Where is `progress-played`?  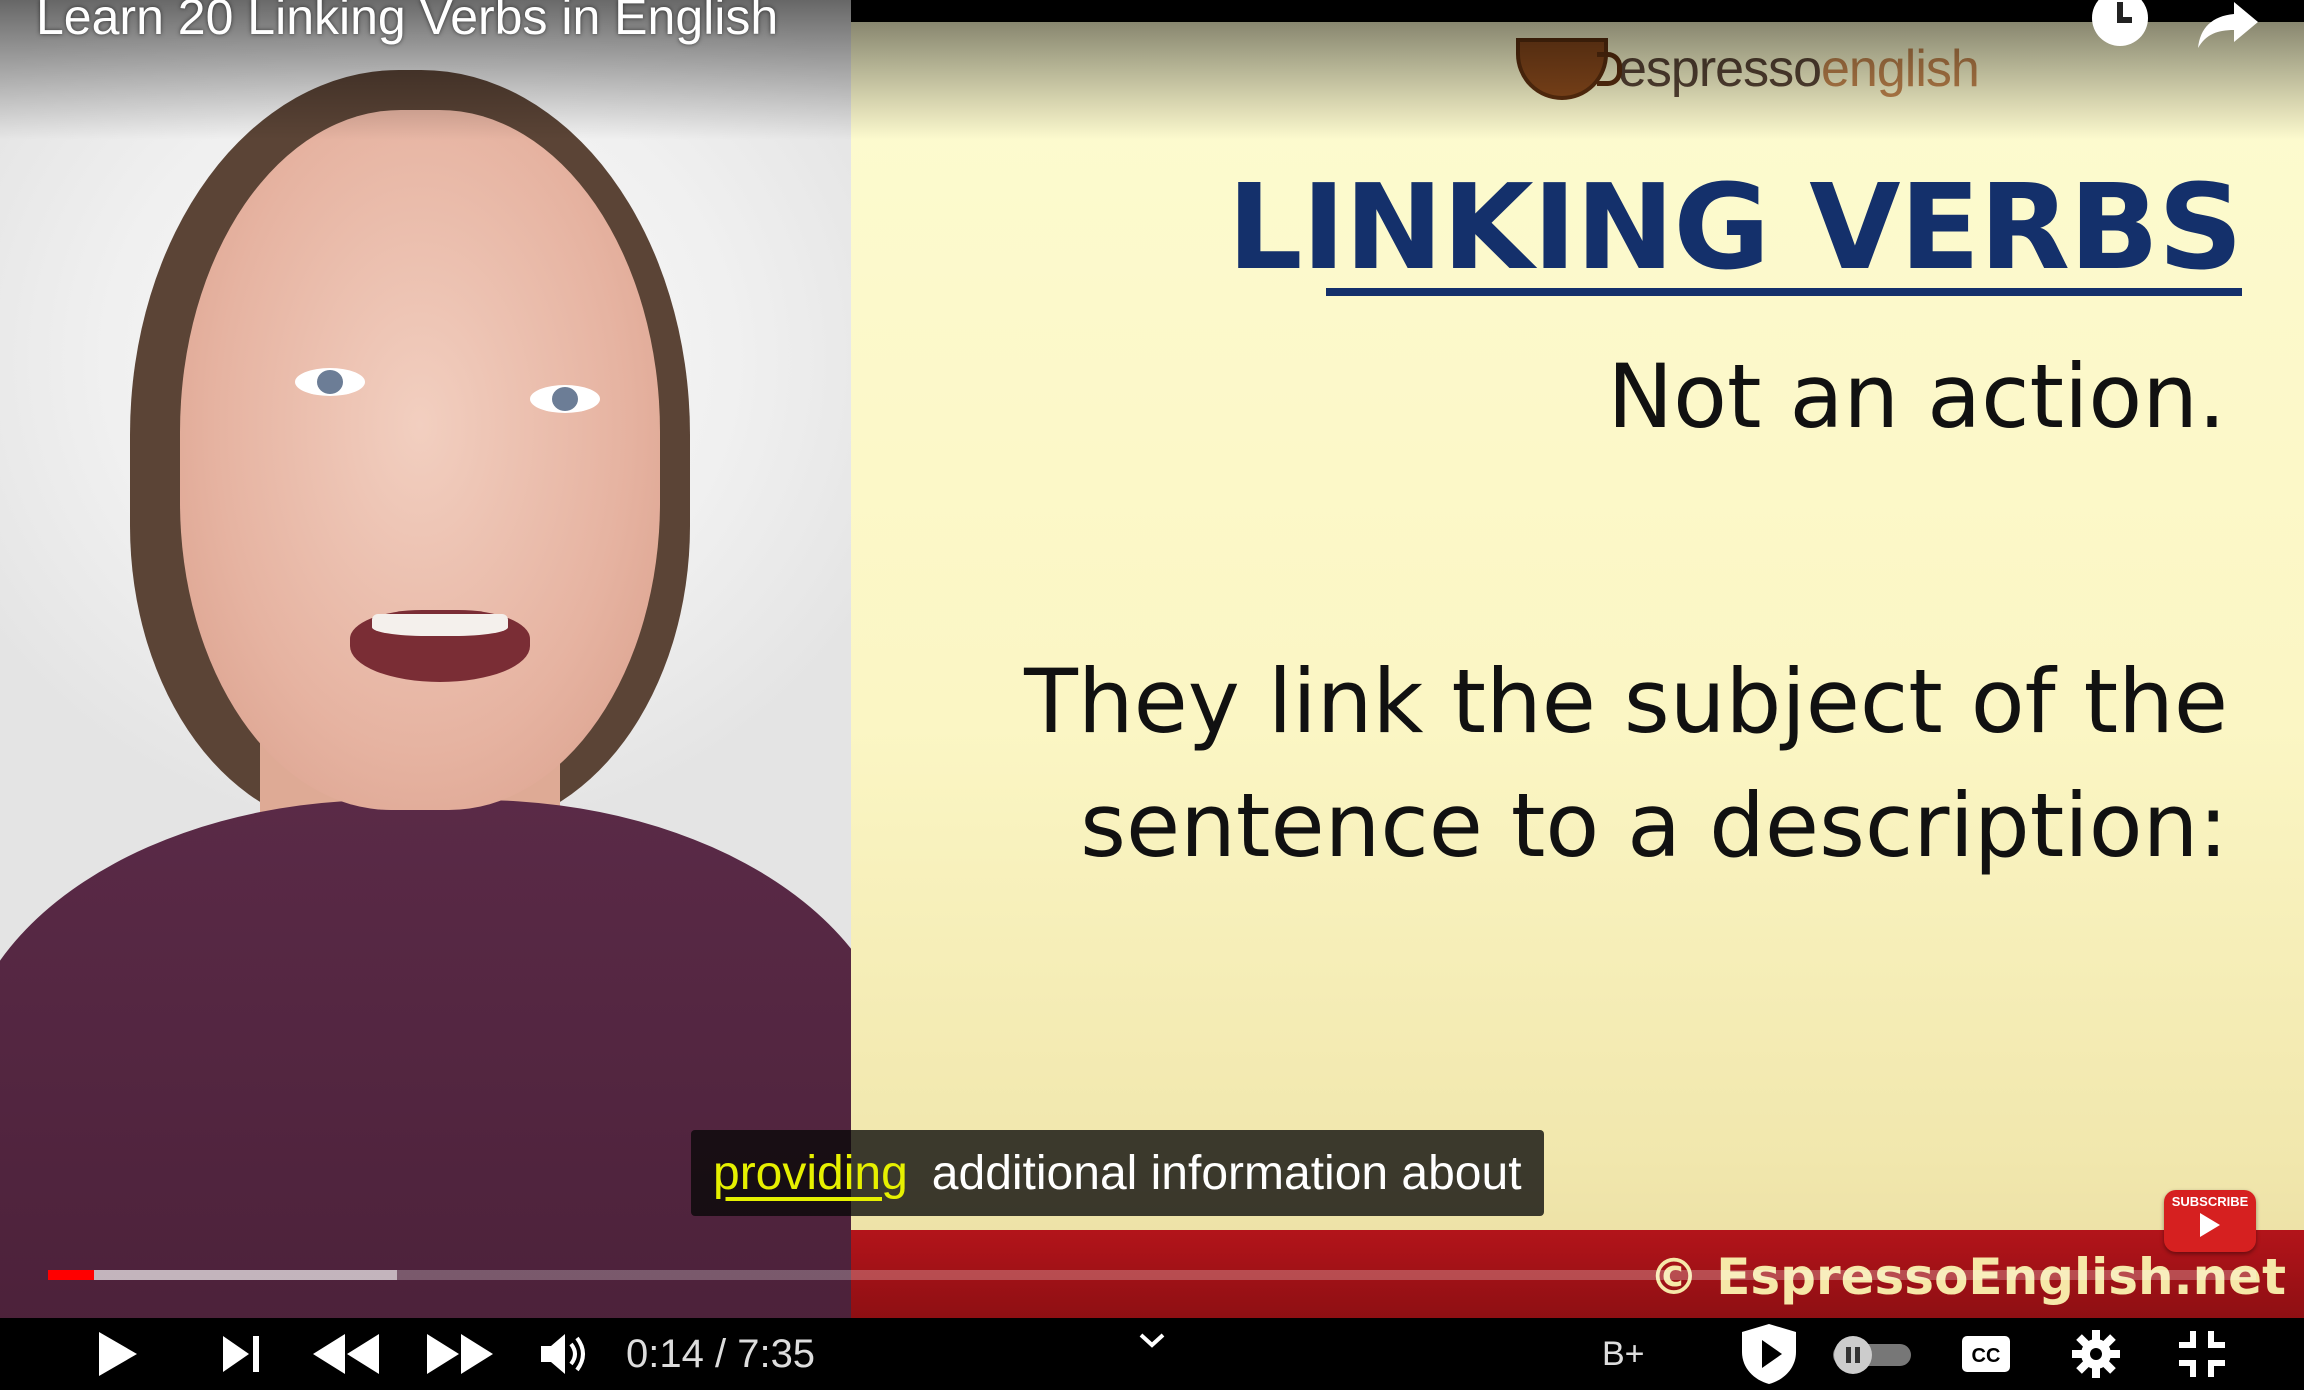
progress-played is located at coordinates (71, 1275).